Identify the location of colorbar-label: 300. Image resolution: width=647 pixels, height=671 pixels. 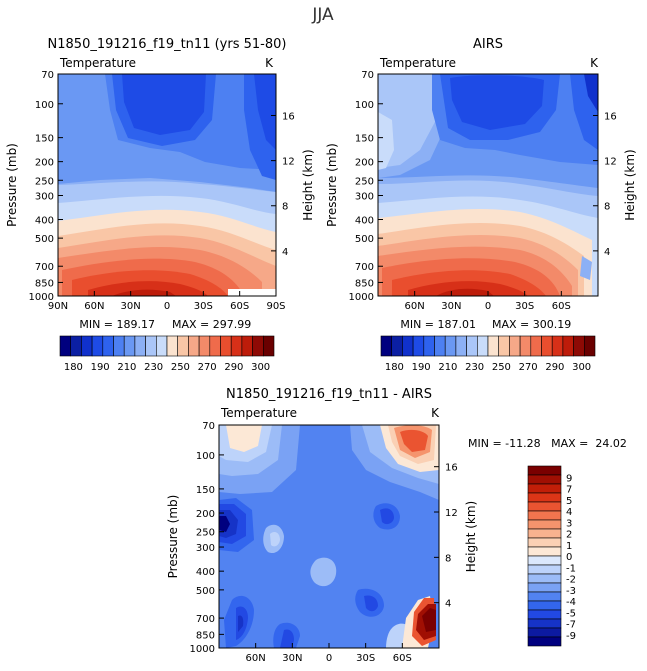
(260, 367).